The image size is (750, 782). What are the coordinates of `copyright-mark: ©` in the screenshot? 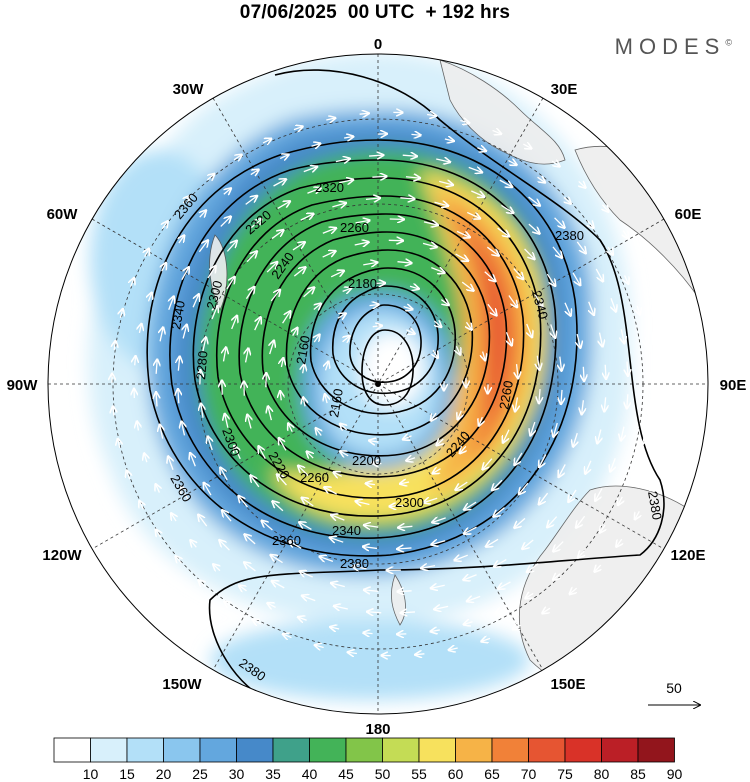 It's located at (728, 42).